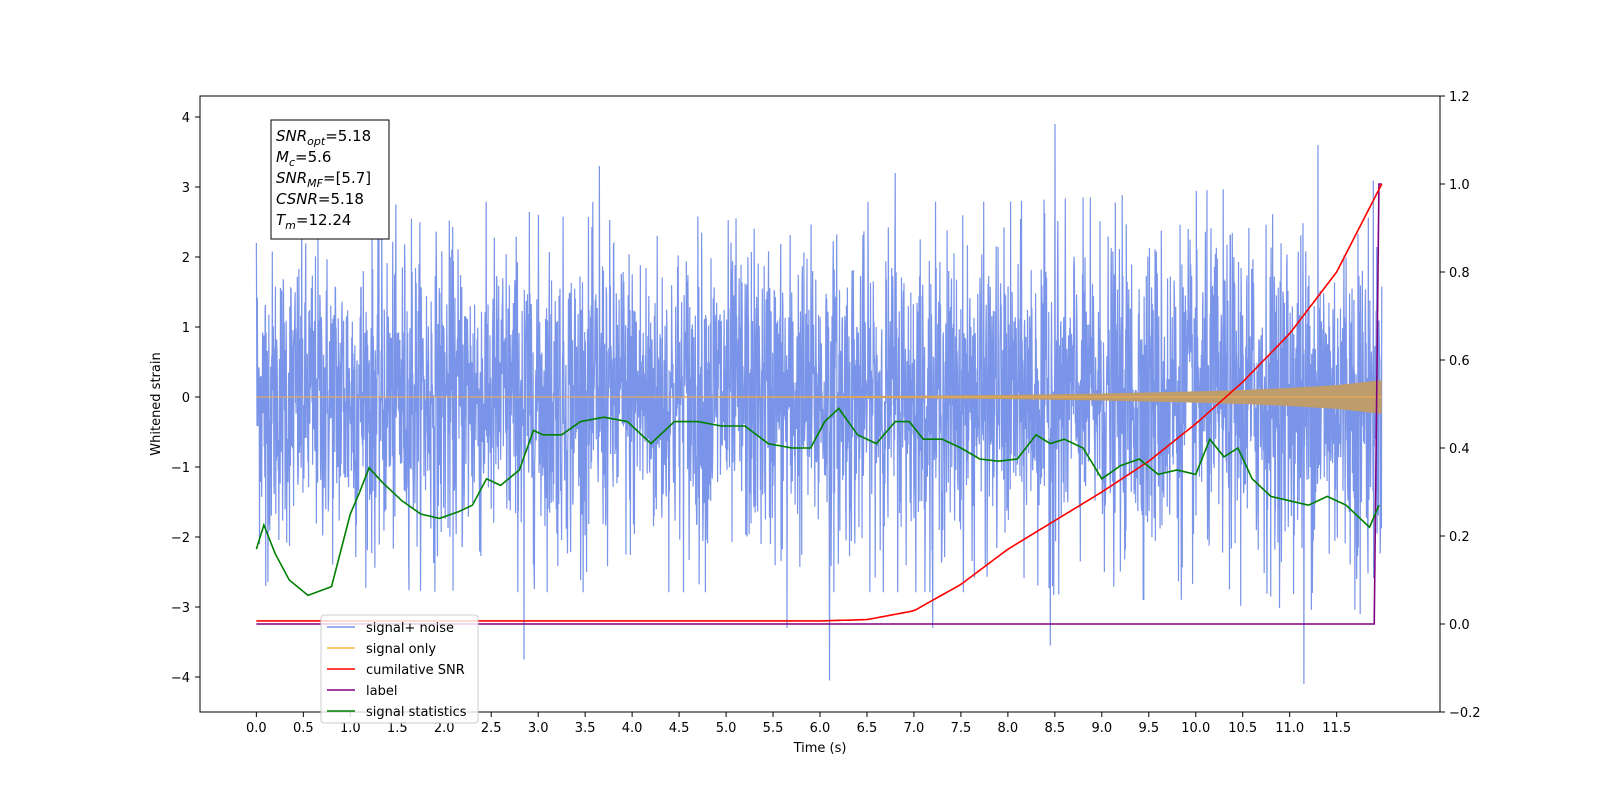 The height and width of the screenshot is (800, 1600). What do you see at coordinates (444, 728) in the screenshot?
I see `x-tick-label: 2.0` at bounding box center [444, 728].